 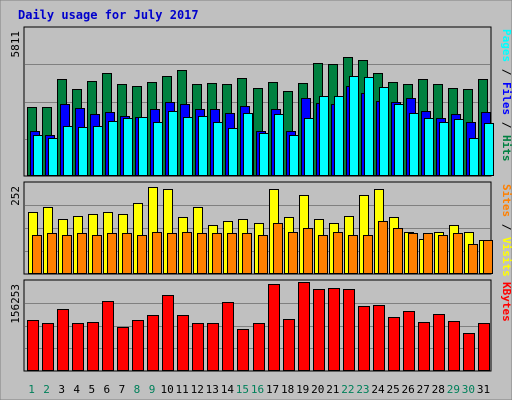 What do you see at coordinates (347, 389) in the screenshot?
I see `x-tick-label-day-22: 22` at bounding box center [347, 389].